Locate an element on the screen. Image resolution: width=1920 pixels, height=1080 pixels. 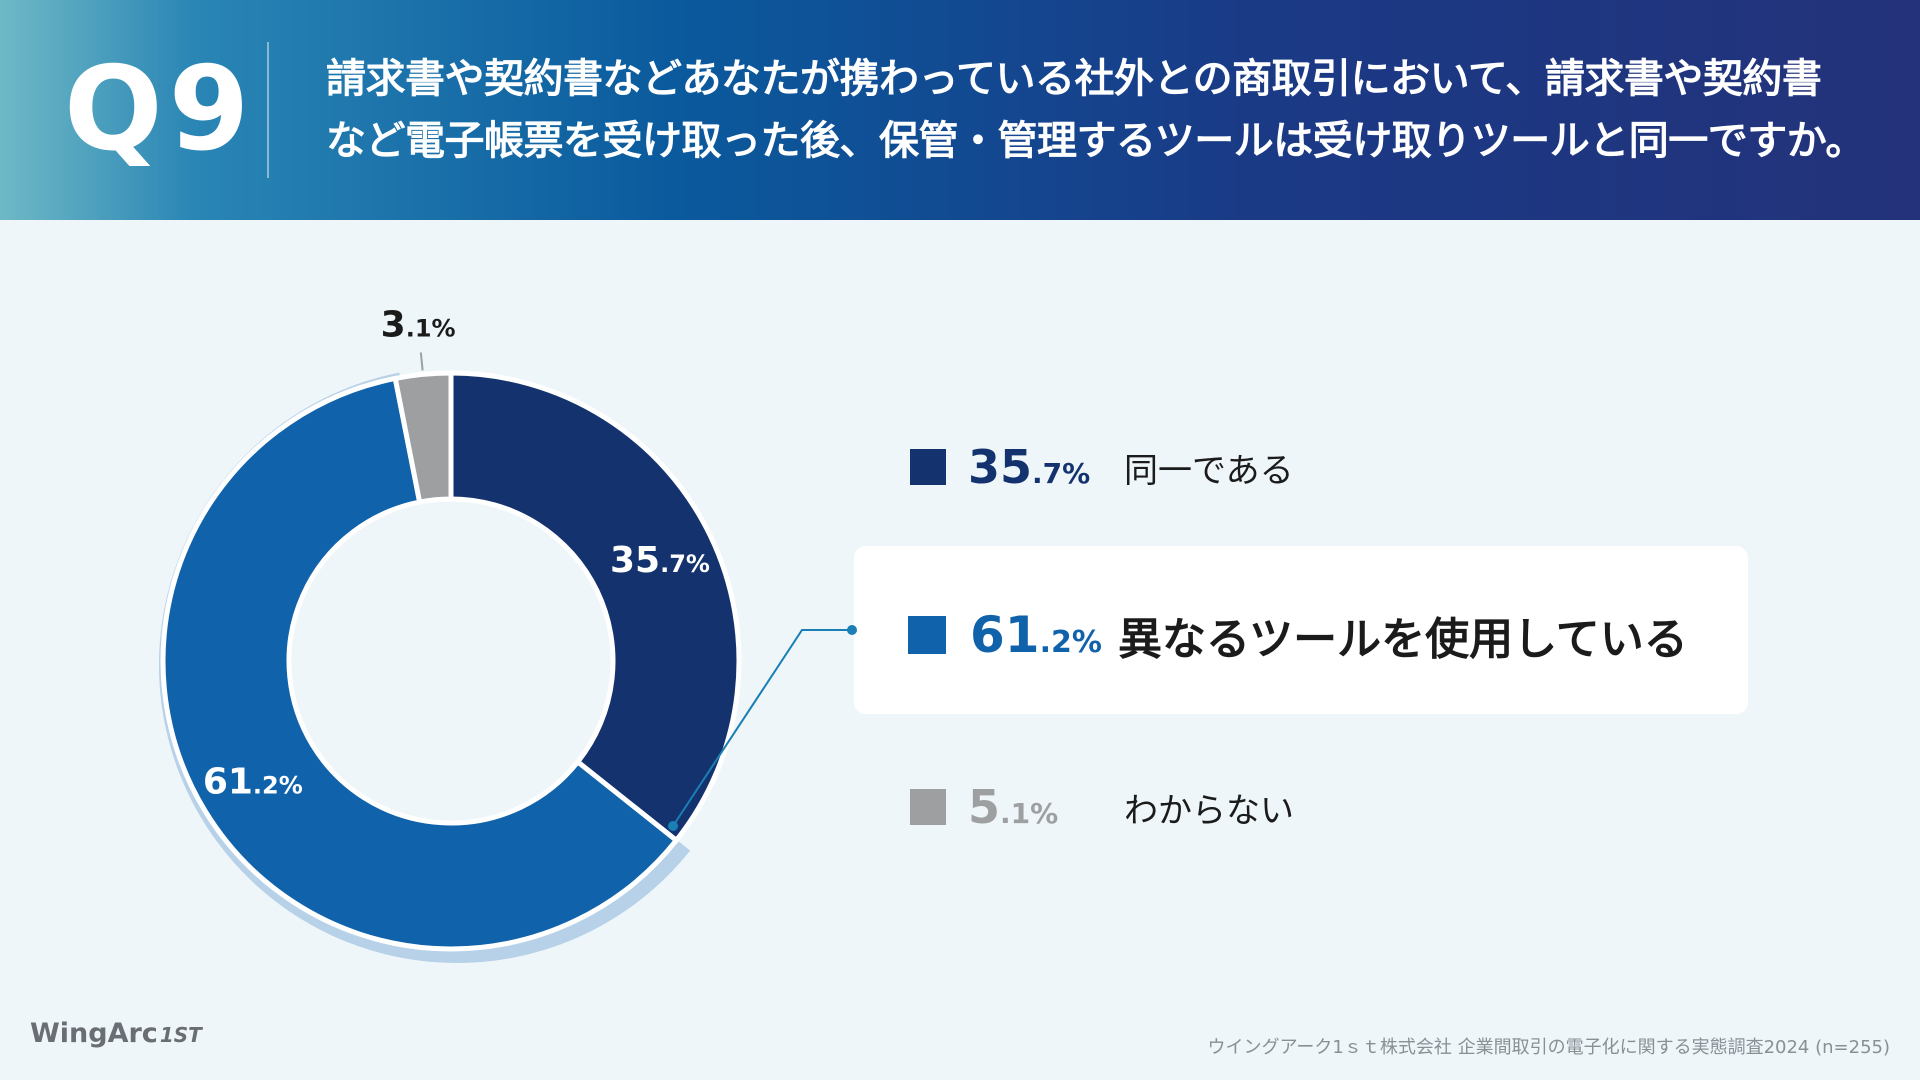
highlight-card is located at coordinates (1301, 630).